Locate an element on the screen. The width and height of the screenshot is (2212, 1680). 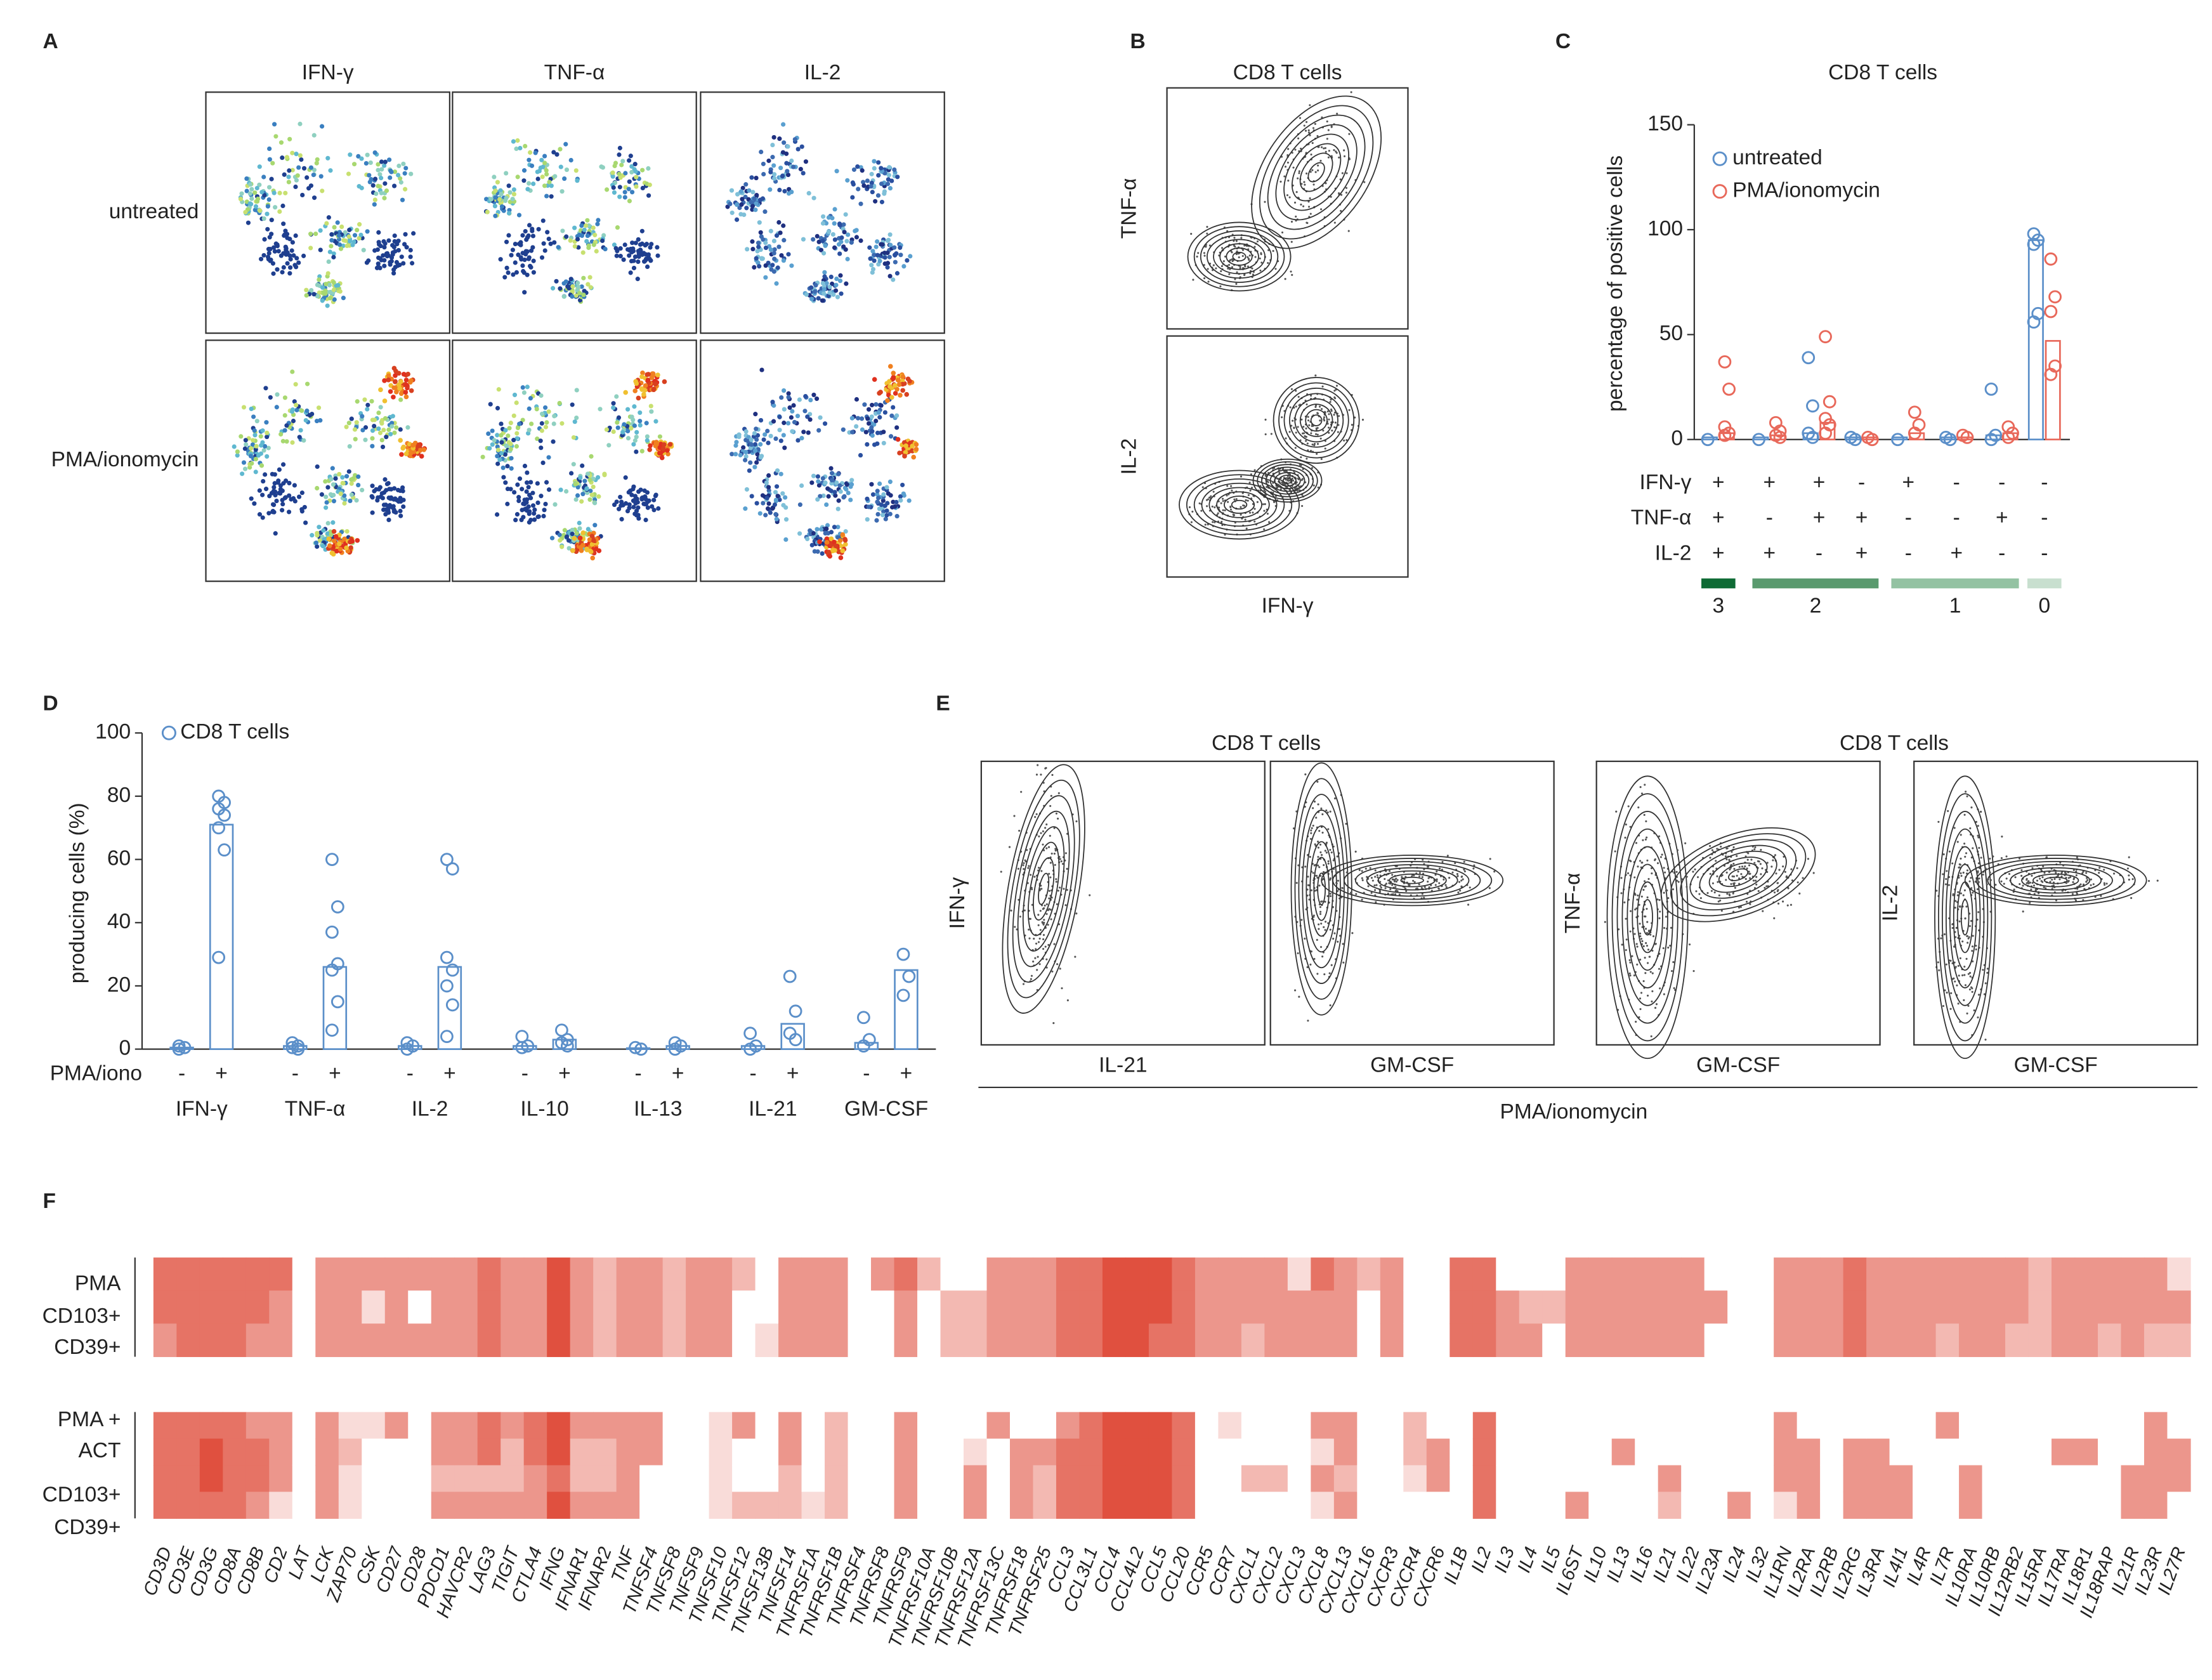
tsne-frame is located at coordinates (823, 461).